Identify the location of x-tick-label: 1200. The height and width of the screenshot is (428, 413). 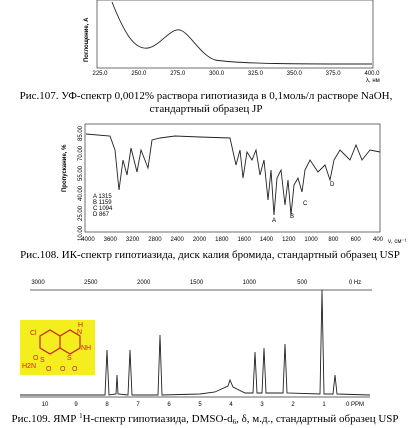
(289, 240).